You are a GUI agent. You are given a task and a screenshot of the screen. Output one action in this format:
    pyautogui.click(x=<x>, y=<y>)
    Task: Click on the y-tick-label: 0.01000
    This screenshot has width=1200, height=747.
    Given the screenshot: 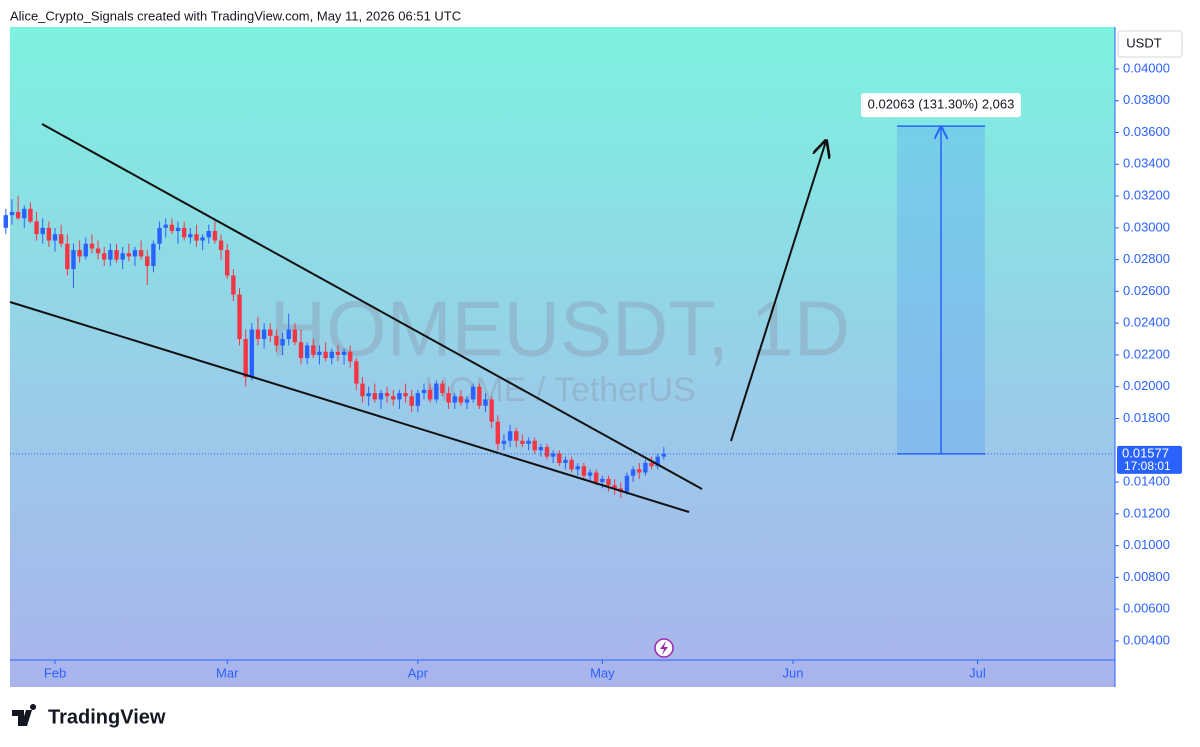 What is the action you would take?
    pyautogui.click(x=1146, y=544)
    